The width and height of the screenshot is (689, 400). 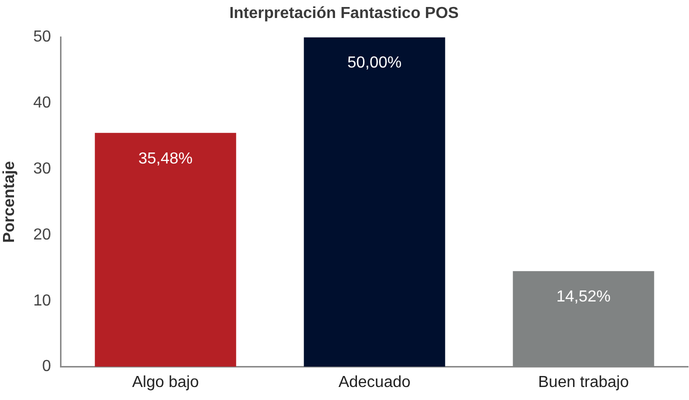 I want to click on y-tick-label: 0, so click(x=47, y=367).